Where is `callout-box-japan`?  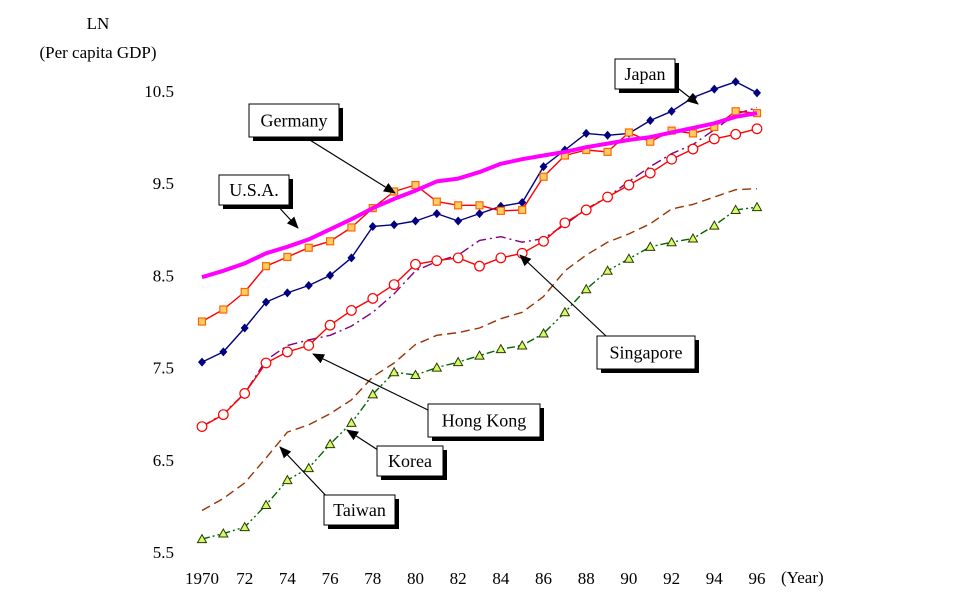 callout-box-japan is located at coordinates (645, 74).